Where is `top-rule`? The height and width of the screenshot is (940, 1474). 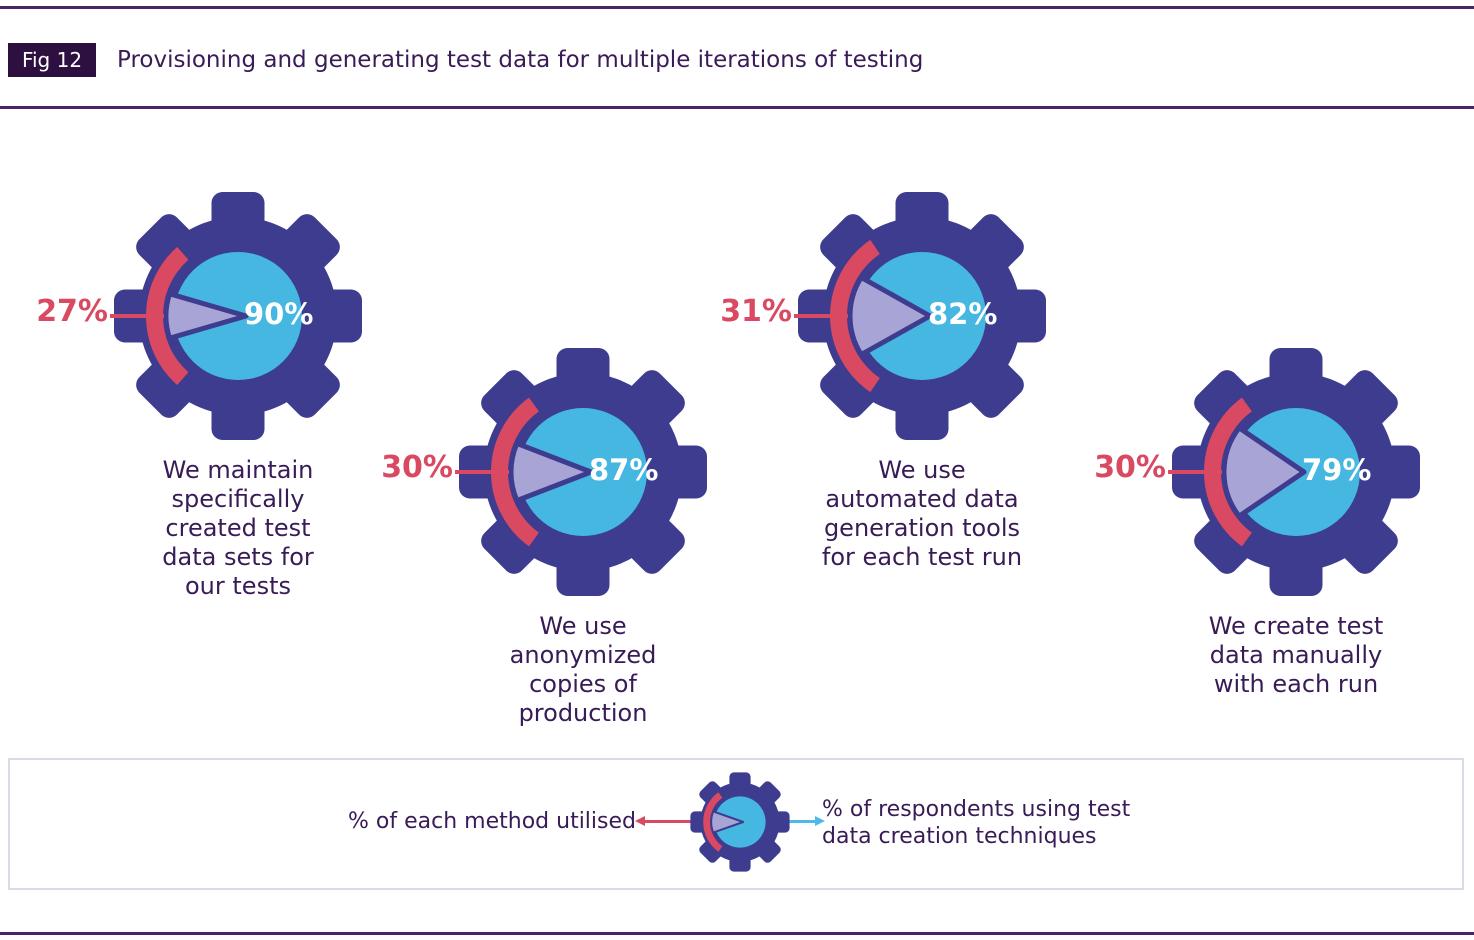
top-rule is located at coordinates (737, 7).